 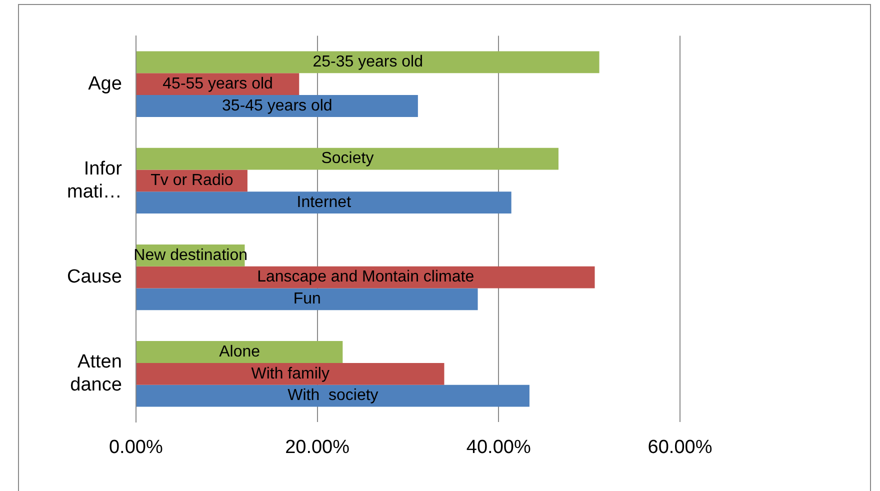 I want to click on data-label: Tv or Radio, so click(x=192, y=181).